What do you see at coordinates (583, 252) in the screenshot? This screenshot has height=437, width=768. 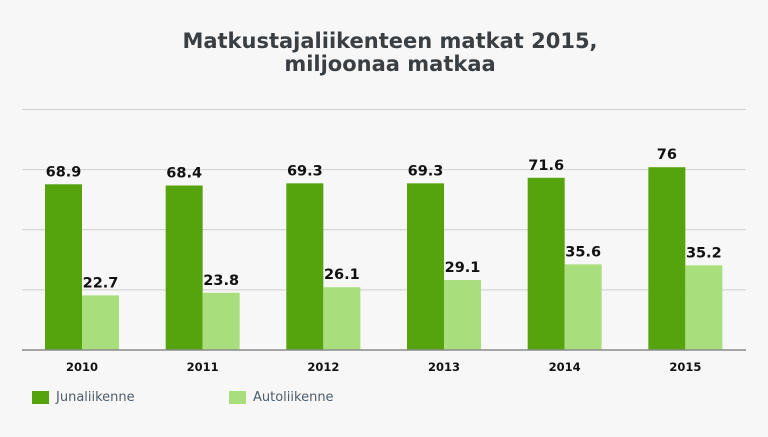 I see `data-label: 35.6` at bounding box center [583, 252].